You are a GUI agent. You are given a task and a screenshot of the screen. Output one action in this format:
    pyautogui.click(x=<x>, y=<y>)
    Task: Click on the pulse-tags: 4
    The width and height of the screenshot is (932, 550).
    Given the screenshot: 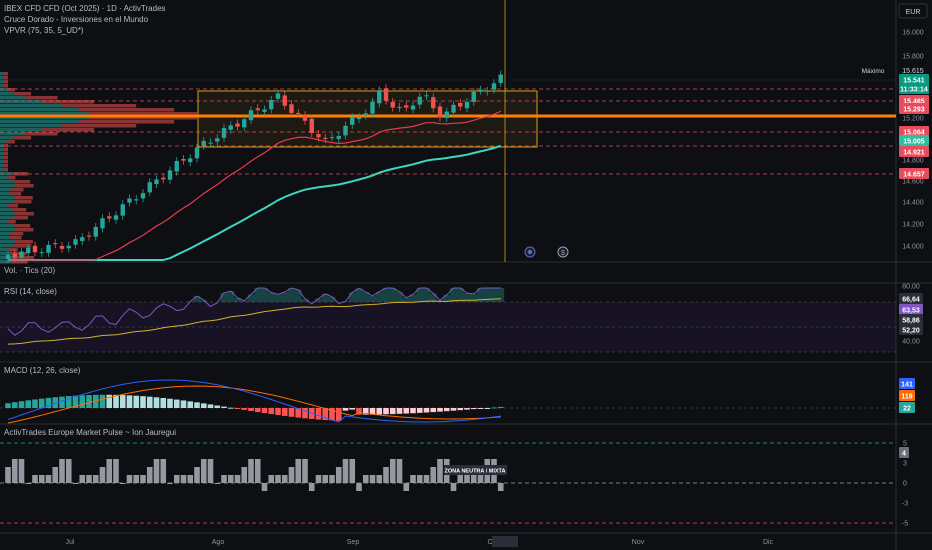 What is the action you would take?
    pyautogui.click(x=904, y=452)
    